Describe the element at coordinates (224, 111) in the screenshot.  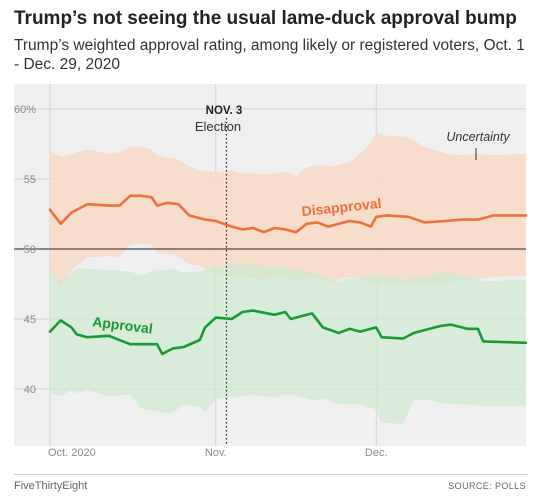
I see `election-date-label: NOV. 3` at that location.